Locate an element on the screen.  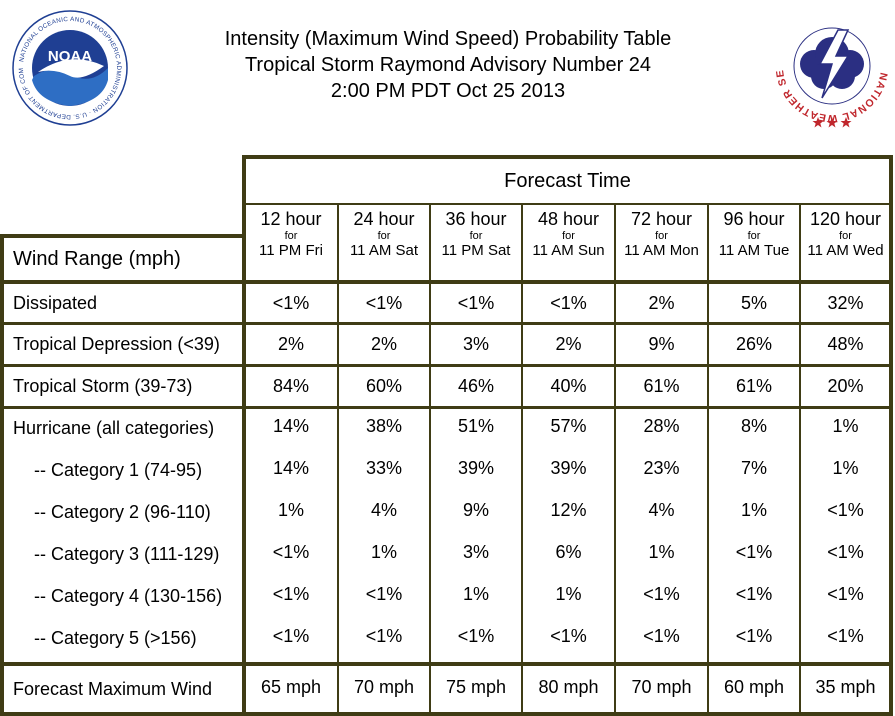
wind-range-top-border is located at coordinates (123, 236).